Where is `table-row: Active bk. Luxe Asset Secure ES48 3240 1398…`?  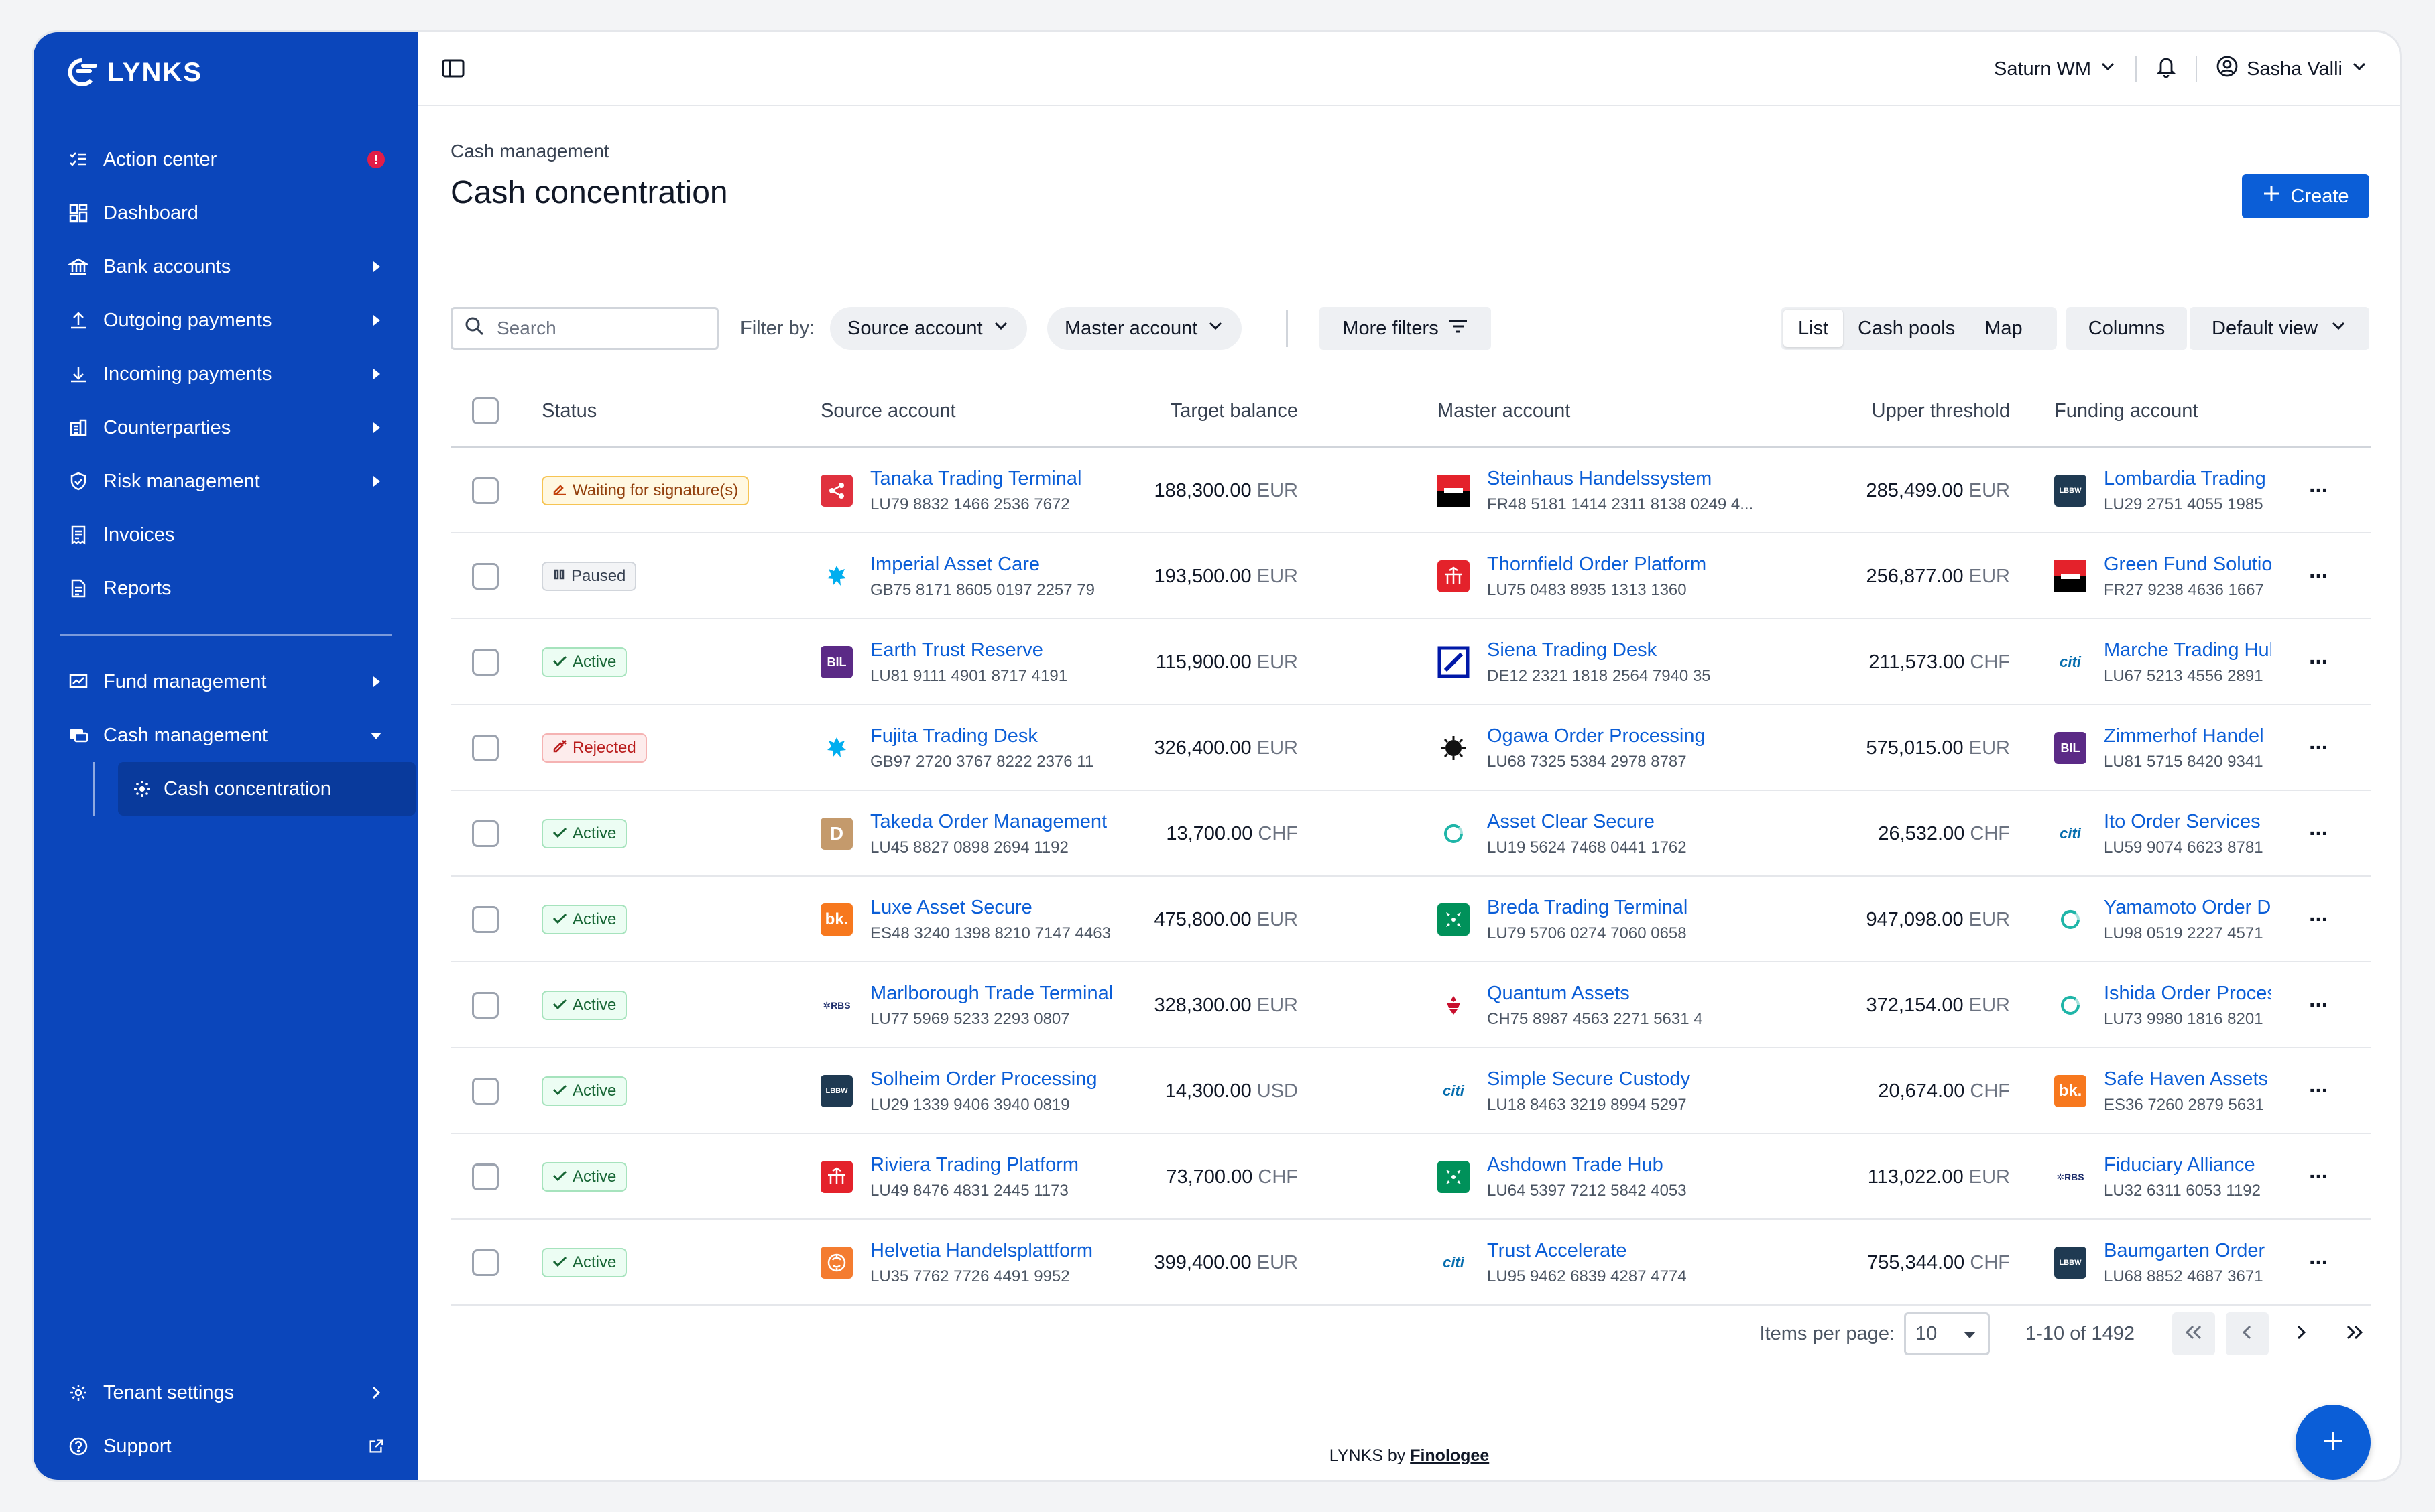
table-row: Active bk. Luxe Asset Secure ES48 3240 1398… is located at coordinates (1411, 919).